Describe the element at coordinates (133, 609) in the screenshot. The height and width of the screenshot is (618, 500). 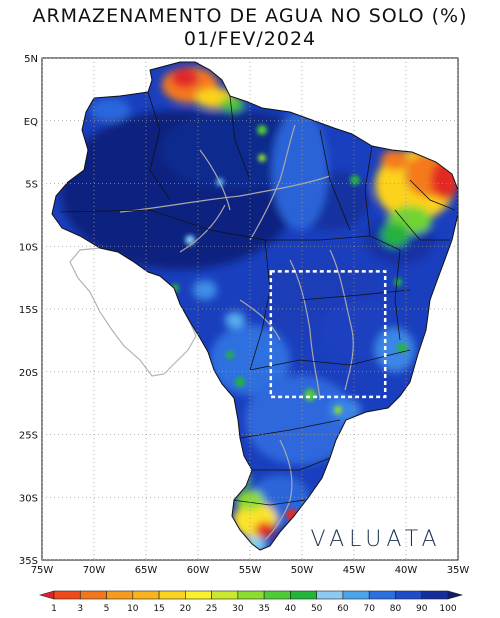
I see `colorbar-label: 10` at that location.